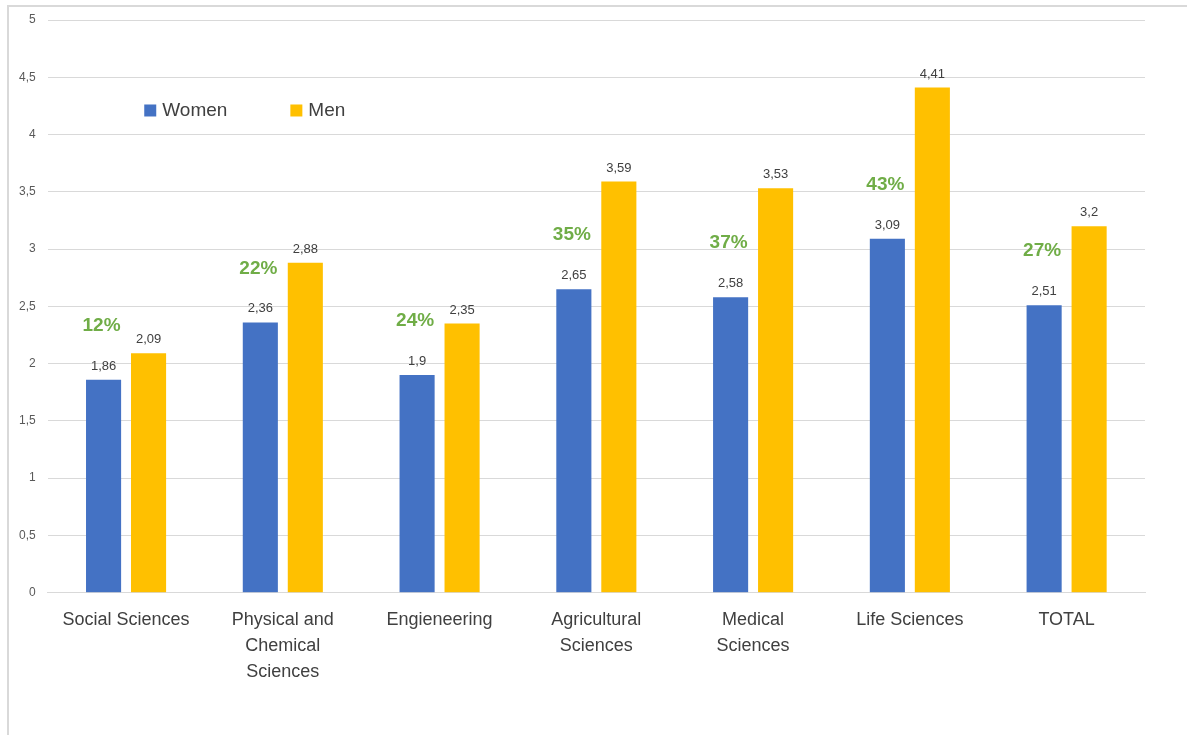 The image size is (1187, 735). Describe the element at coordinates (305, 248) in the screenshot. I see `data-label: 2,88` at that location.